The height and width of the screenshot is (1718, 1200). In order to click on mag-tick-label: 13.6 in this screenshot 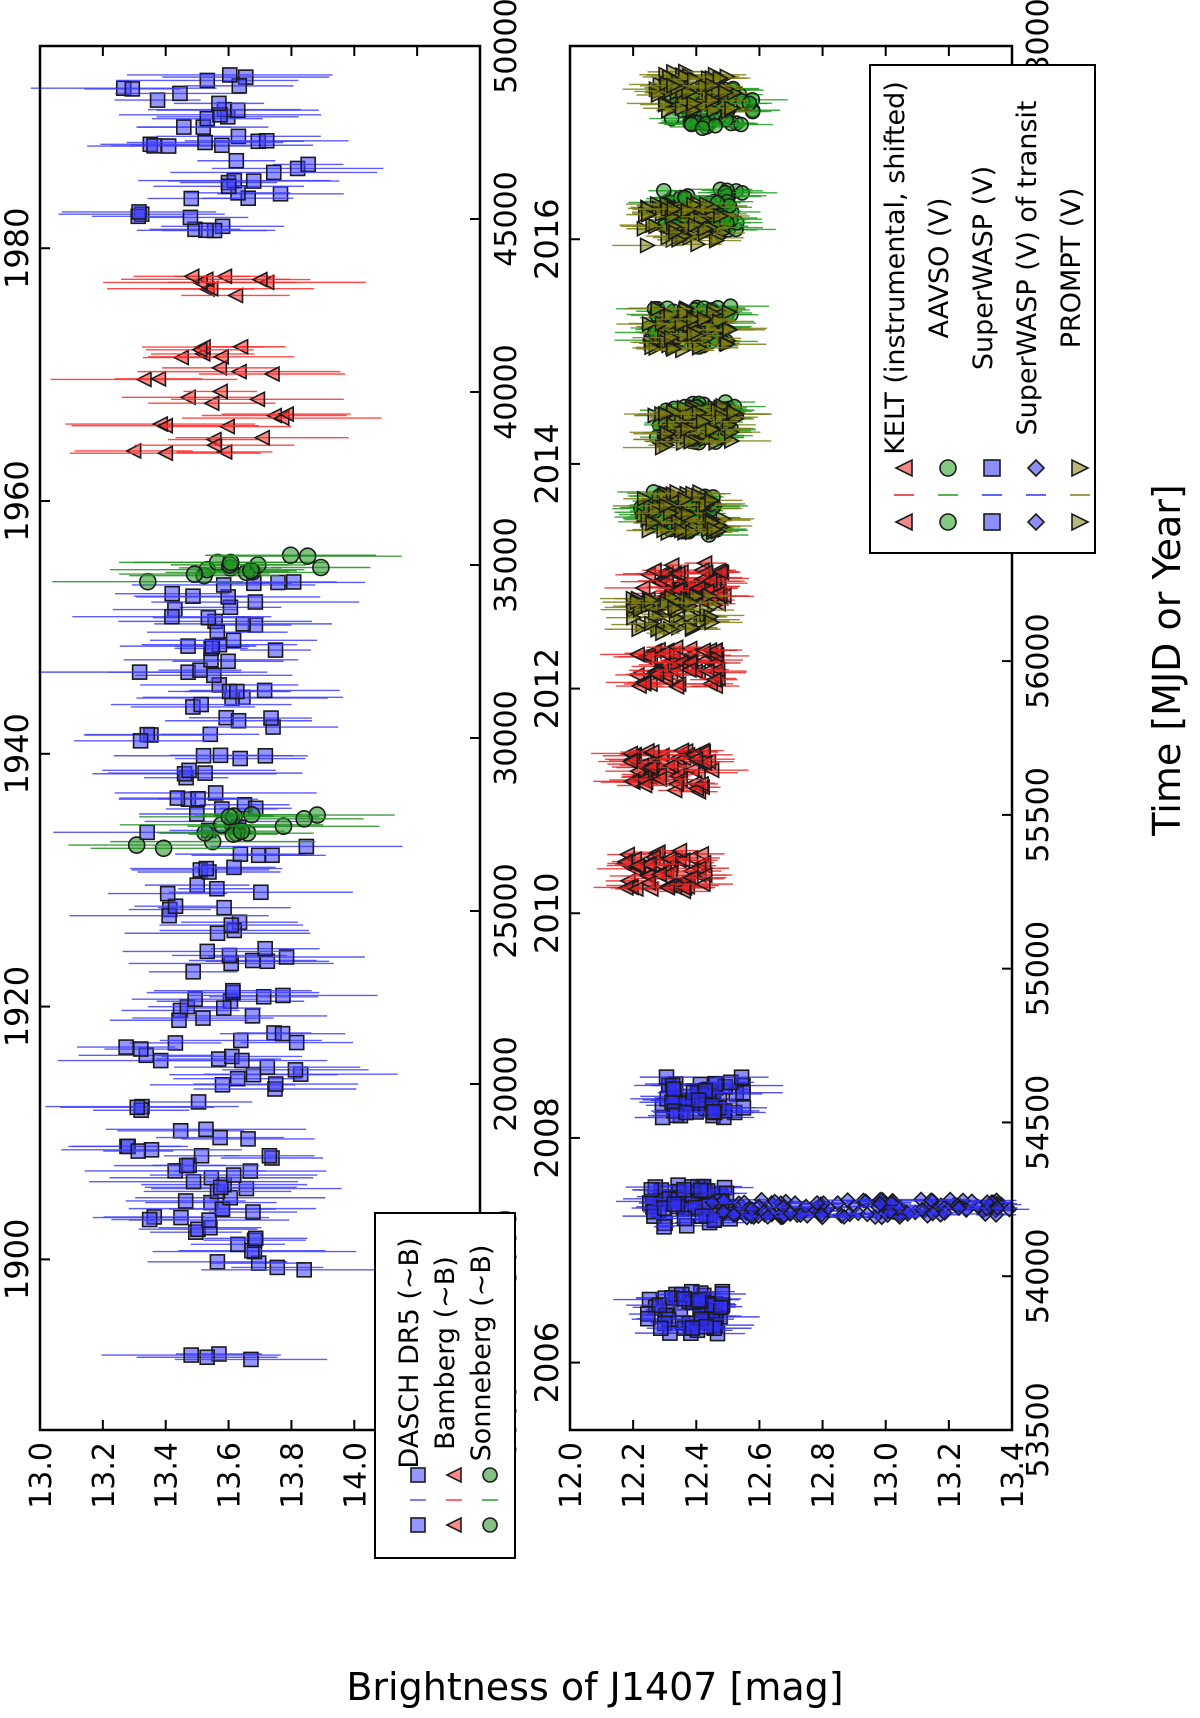, I will do `click(230, 1475)`.